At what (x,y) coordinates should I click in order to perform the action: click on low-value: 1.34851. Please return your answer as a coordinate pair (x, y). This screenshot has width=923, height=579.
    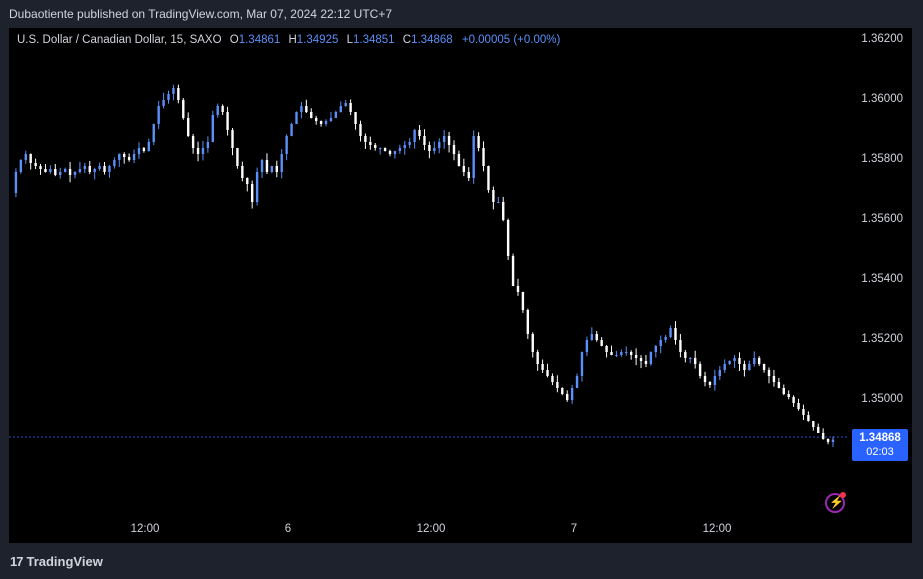
    Looking at the image, I should click on (373, 40).